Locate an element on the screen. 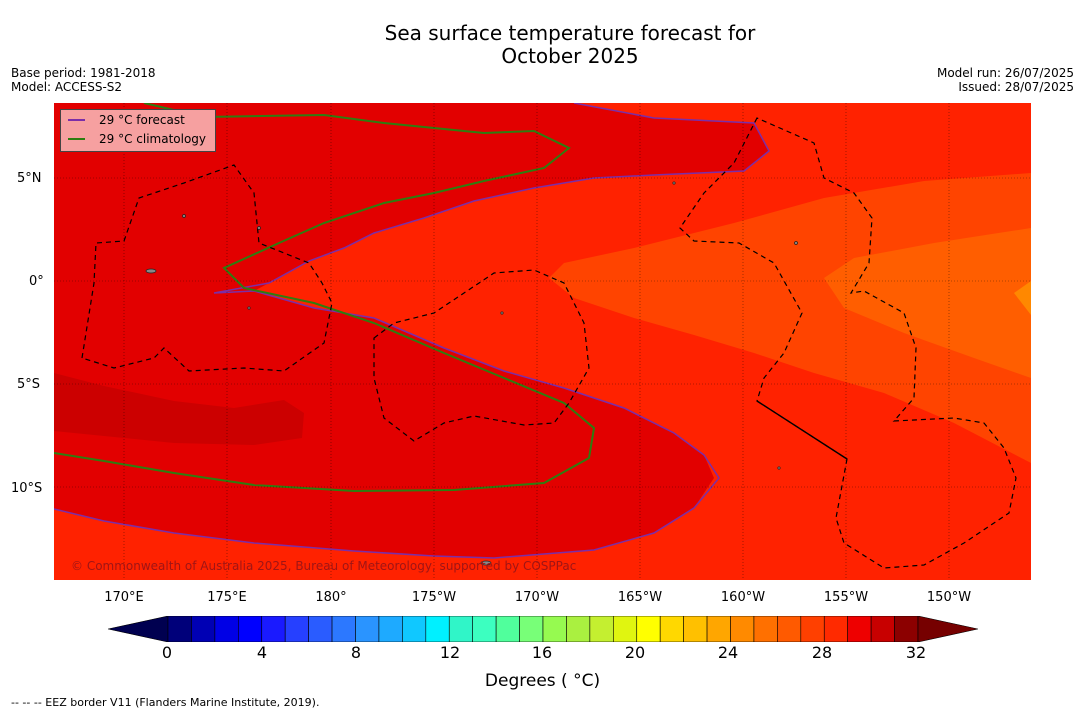 The width and height of the screenshot is (1085, 713). lon-label: 150°W is located at coordinates (949, 597).